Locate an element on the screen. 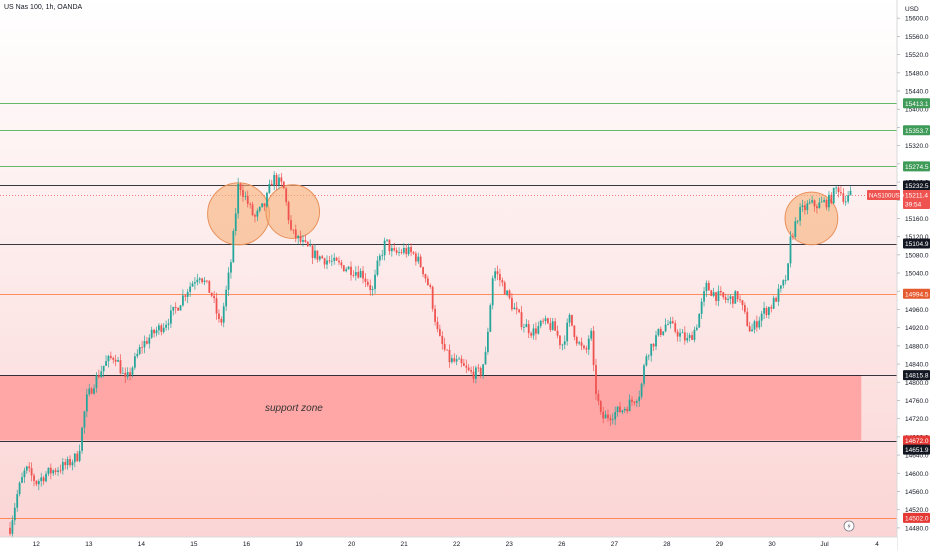 The image size is (932, 550). y-tick-label: 14640.0 is located at coordinates (917, 456).